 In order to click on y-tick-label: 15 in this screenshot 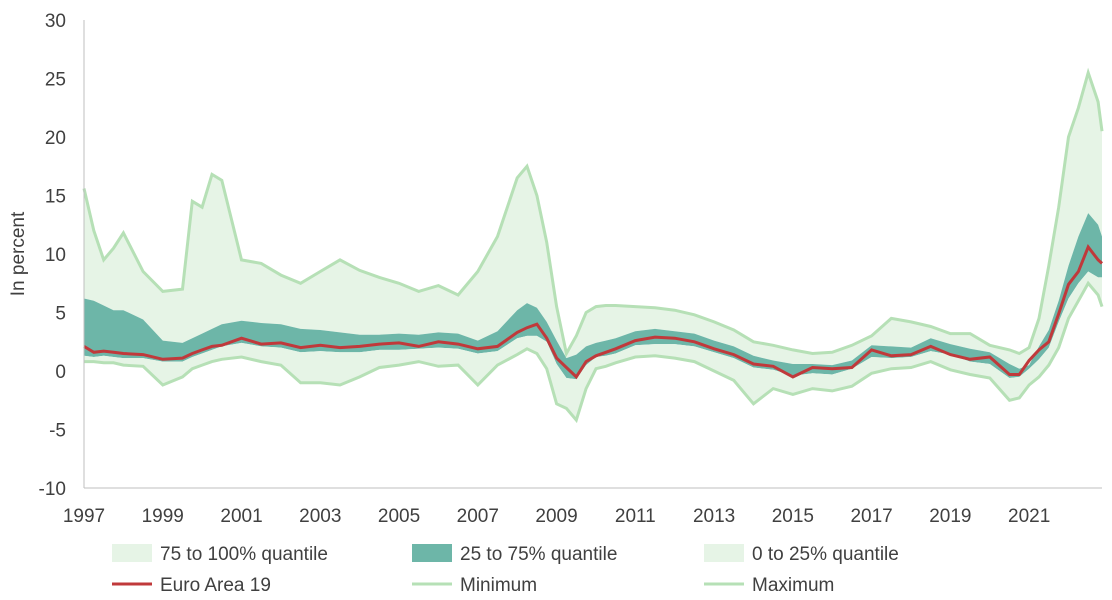, I will do `click(55, 197)`.